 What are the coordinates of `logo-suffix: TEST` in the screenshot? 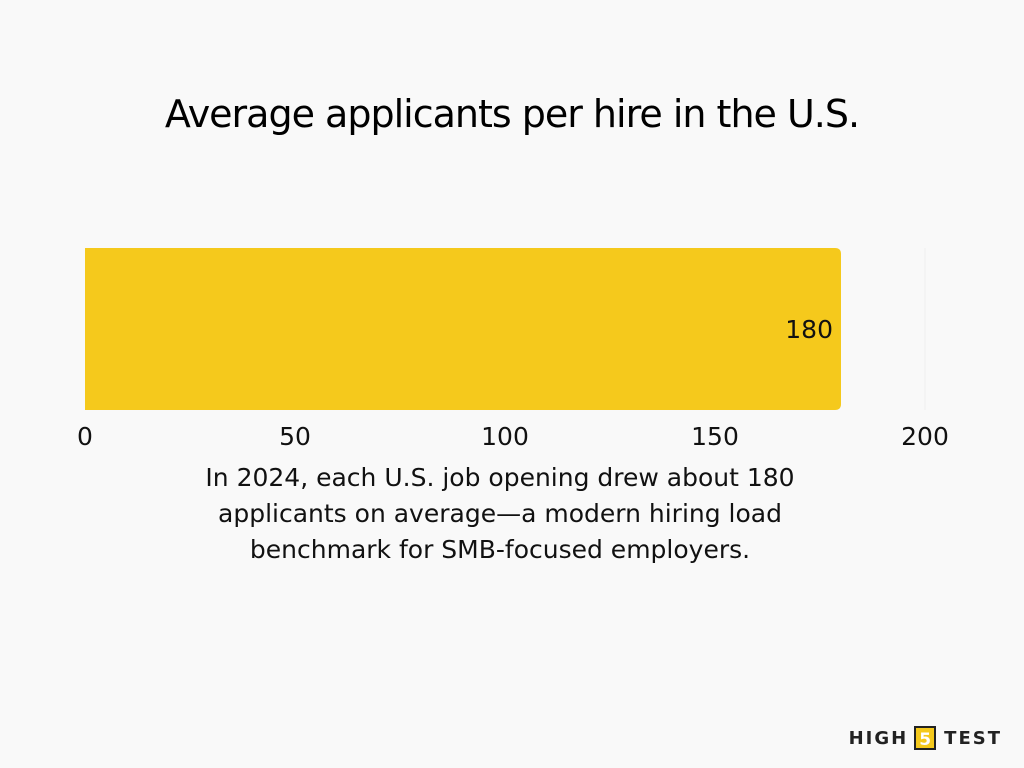 It's located at (973, 738).